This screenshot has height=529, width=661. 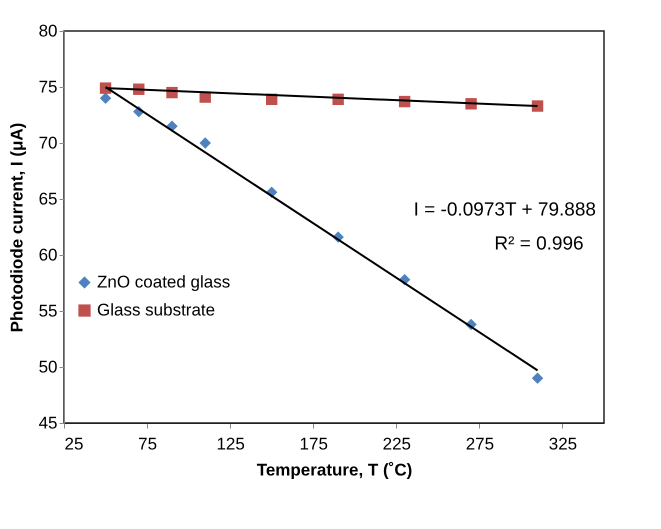 What do you see at coordinates (48, 311) in the screenshot?
I see `y-tick-label: 55` at bounding box center [48, 311].